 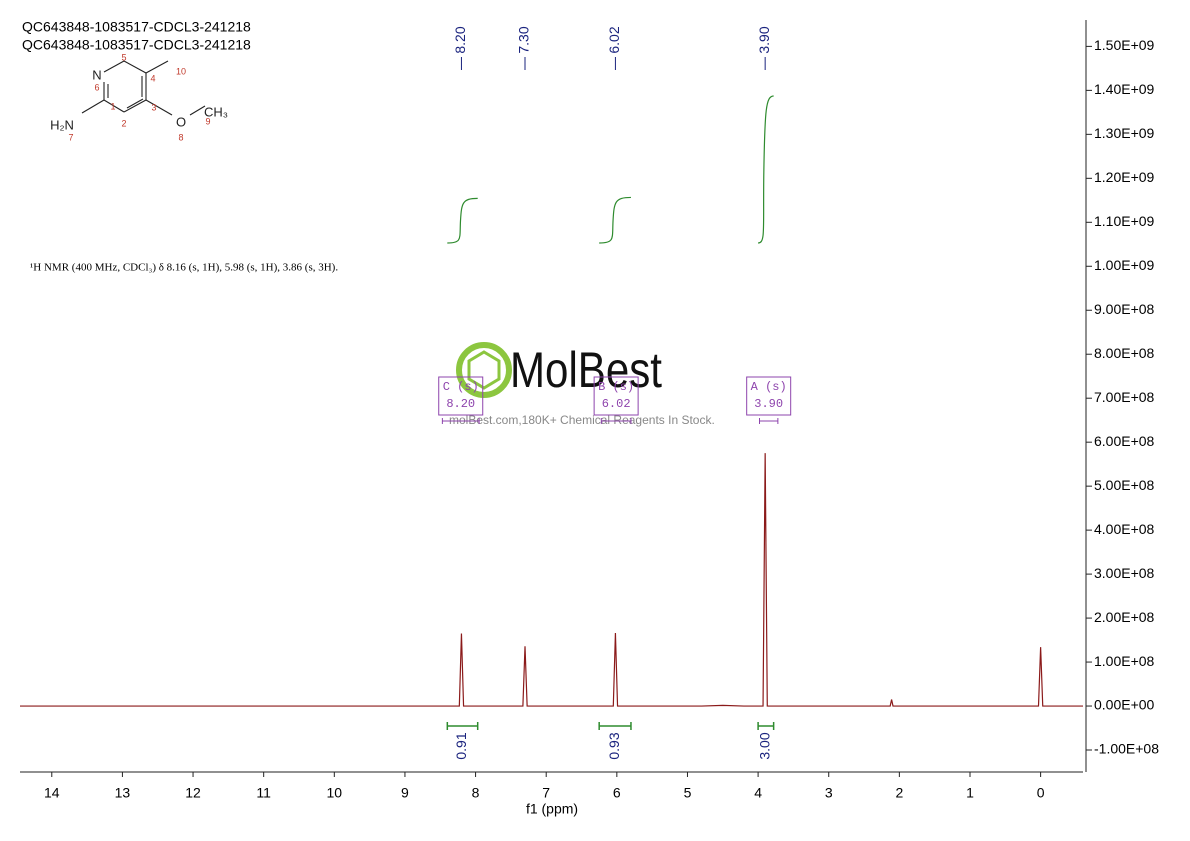 What do you see at coordinates (688, 793) in the screenshot?
I see `x-tick-label: 5` at bounding box center [688, 793].